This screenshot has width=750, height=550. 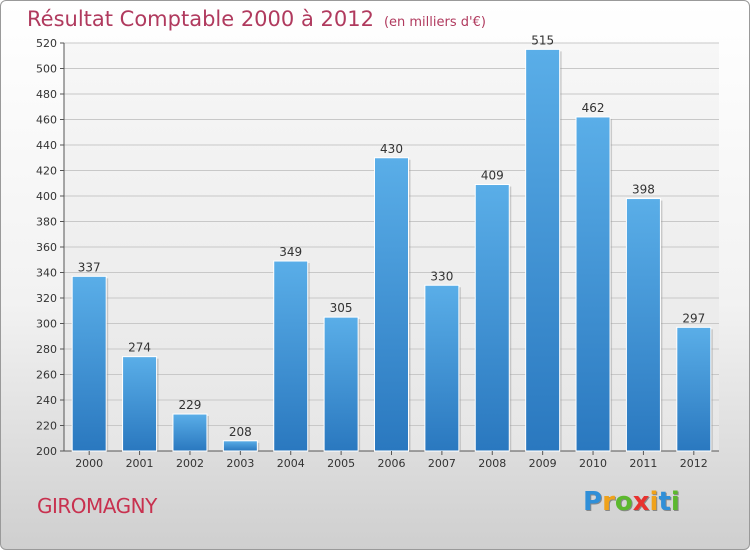 I want to click on y-tick-label: 400, so click(x=46, y=196).